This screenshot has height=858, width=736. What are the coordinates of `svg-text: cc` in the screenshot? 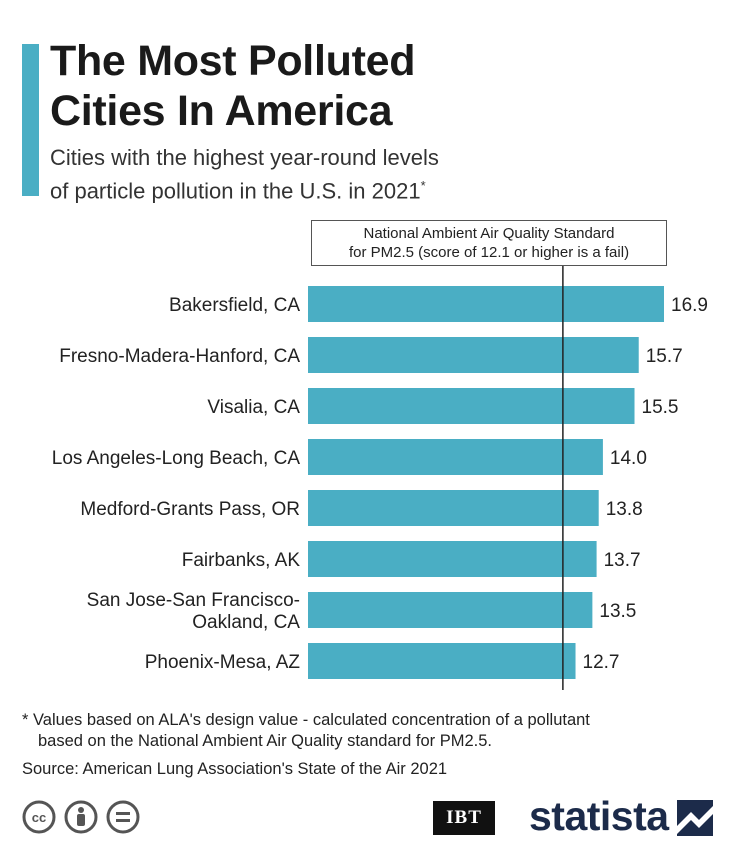 It's located at (39, 817).